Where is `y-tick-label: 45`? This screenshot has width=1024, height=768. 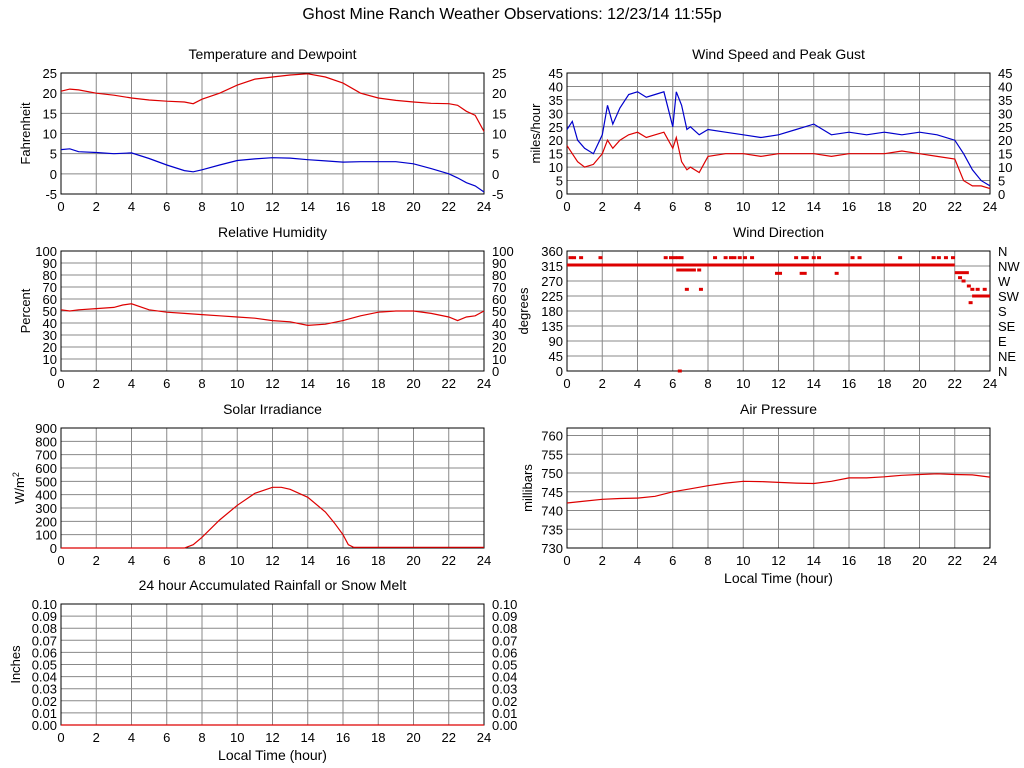
y-tick-label: 45 is located at coordinates (556, 73).